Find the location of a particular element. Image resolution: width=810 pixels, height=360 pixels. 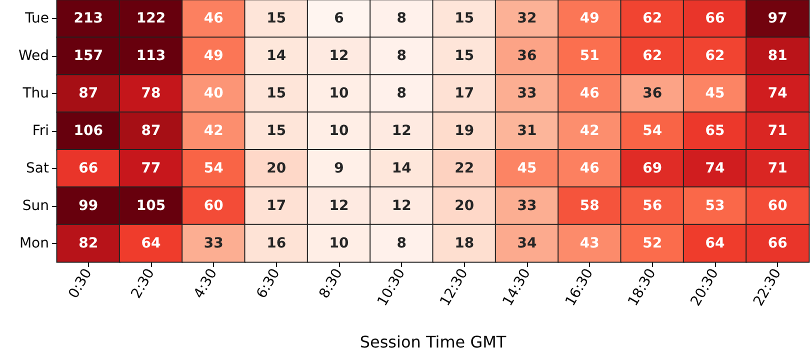

data-label: 16 is located at coordinates (276, 243).